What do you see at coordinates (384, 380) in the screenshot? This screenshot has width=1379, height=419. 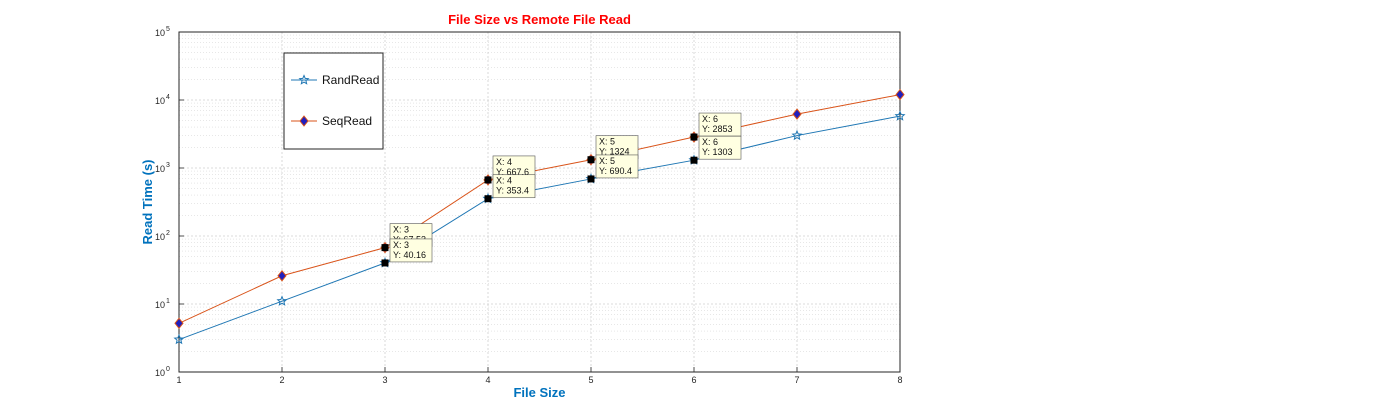 I see `x-tick-label: 3` at bounding box center [384, 380].